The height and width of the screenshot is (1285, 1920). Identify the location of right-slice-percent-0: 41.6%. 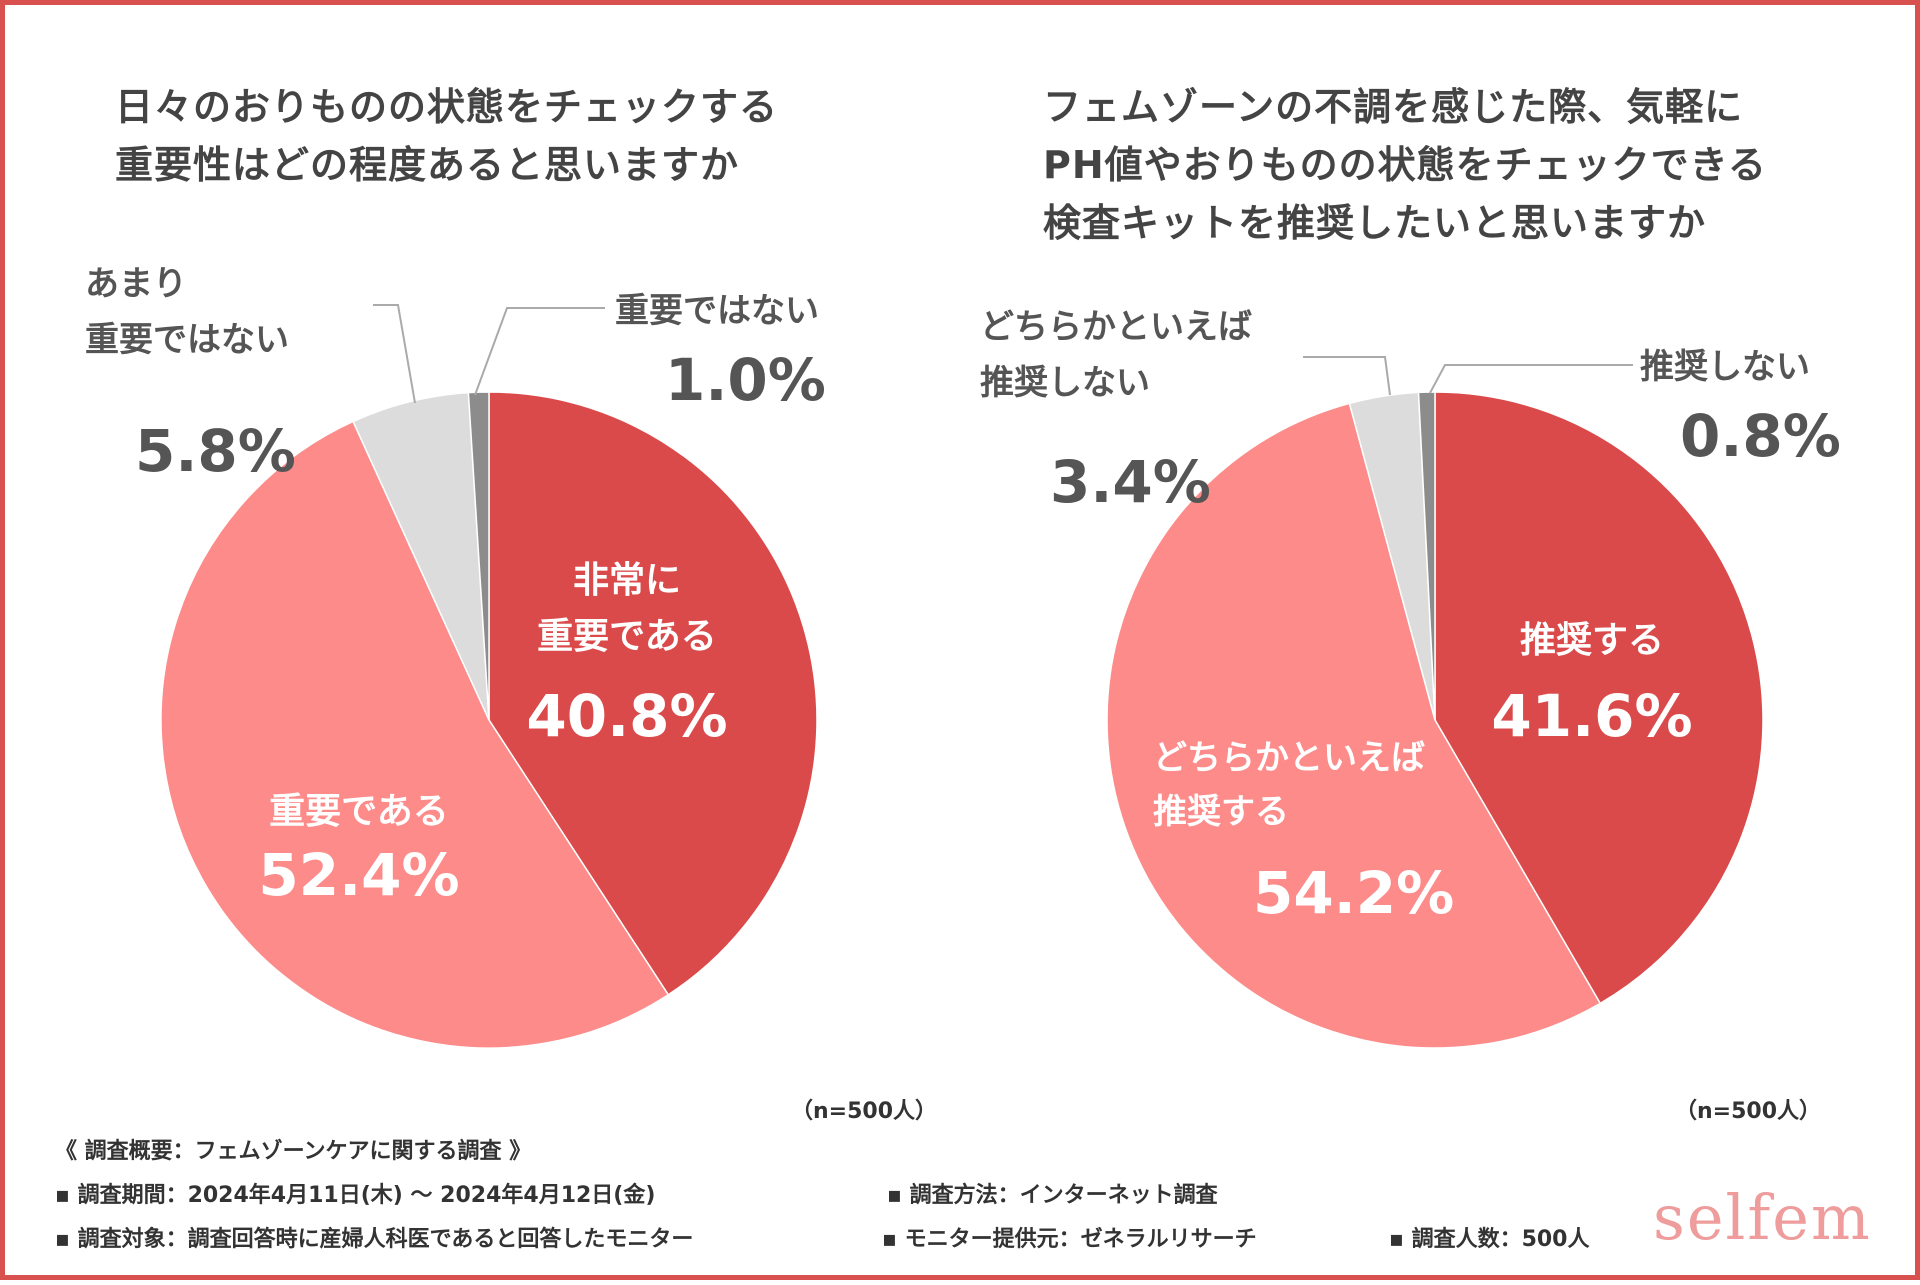
(1591, 716).